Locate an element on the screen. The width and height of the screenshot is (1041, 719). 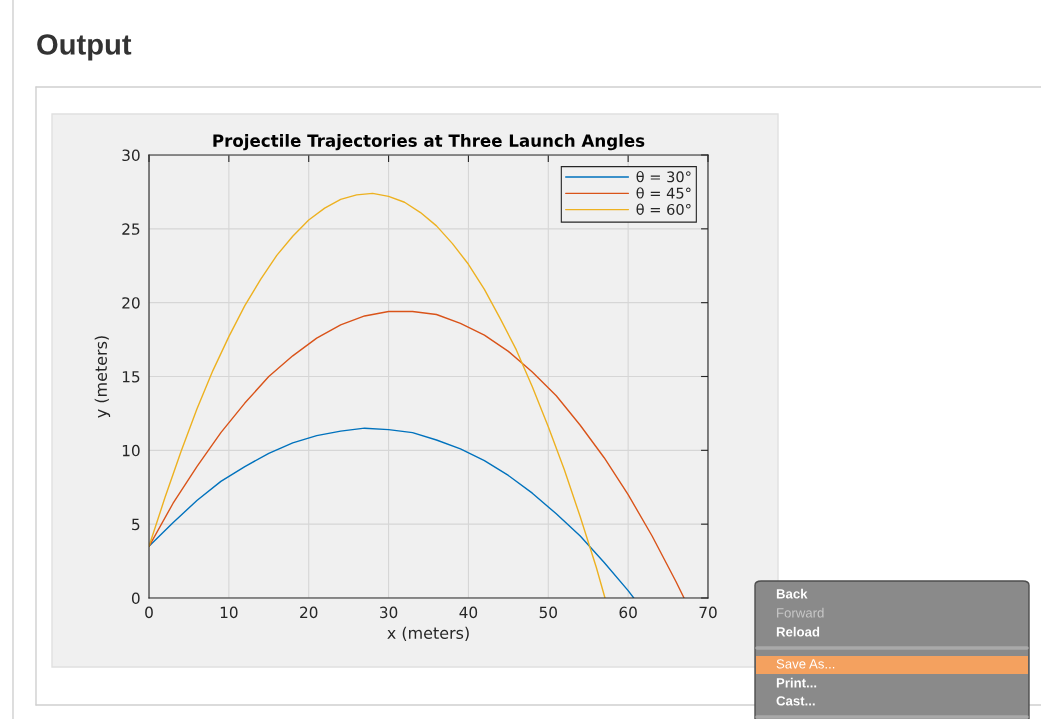
x-tick-label: 40 is located at coordinates (468, 612).